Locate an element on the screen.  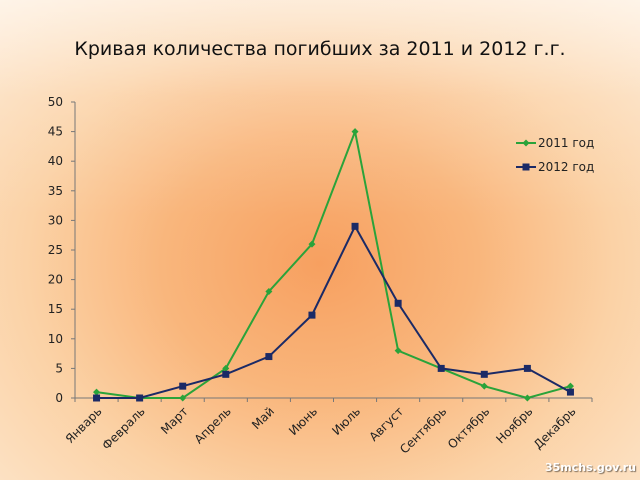
x-tick-label: Август is located at coordinates (386, 424).